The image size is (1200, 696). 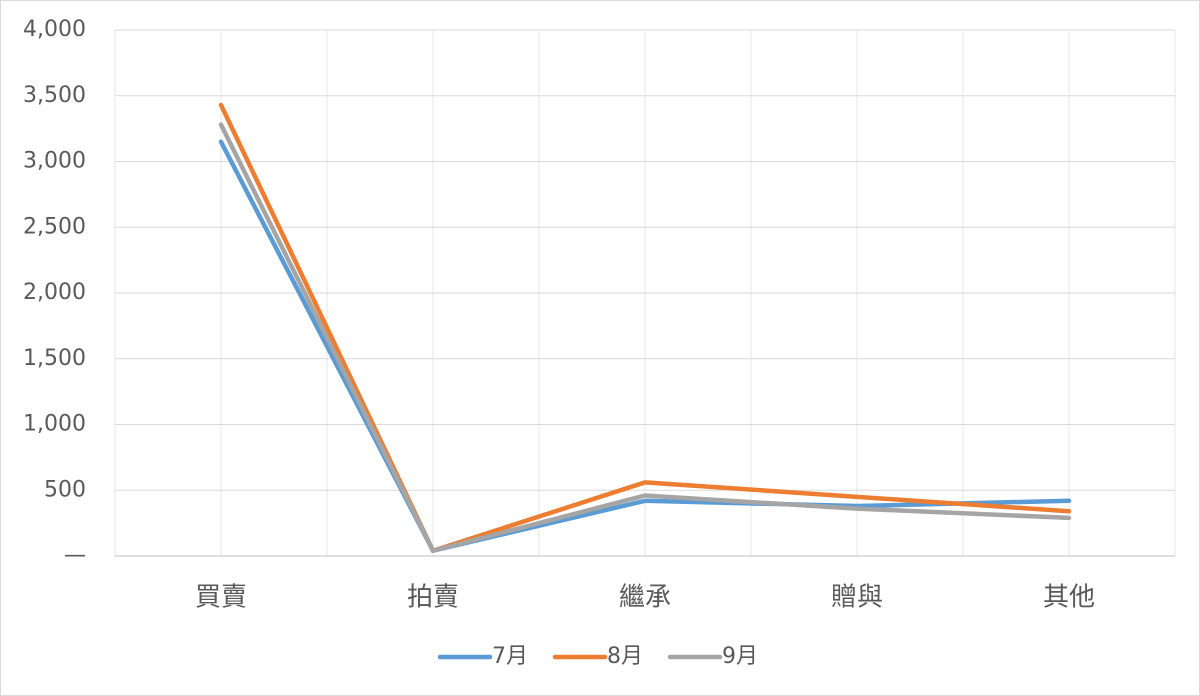 What do you see at coordinates (54, 161) in the screenshot?
I see `y-tick-label: 3,000` at bounding box center [54, 161].